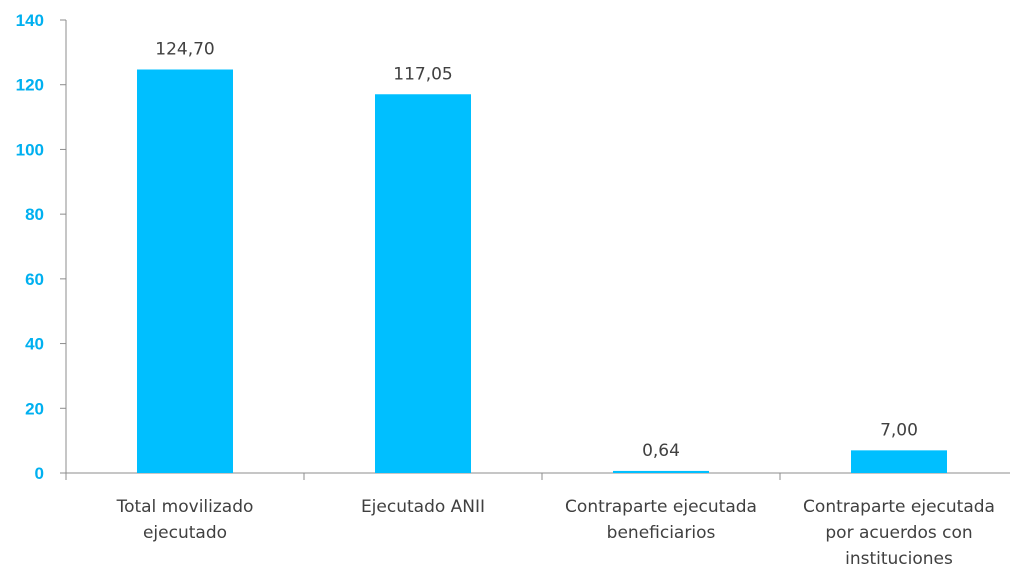  I want to click on category-label: Ejecutado ANII, so click(423, 507).